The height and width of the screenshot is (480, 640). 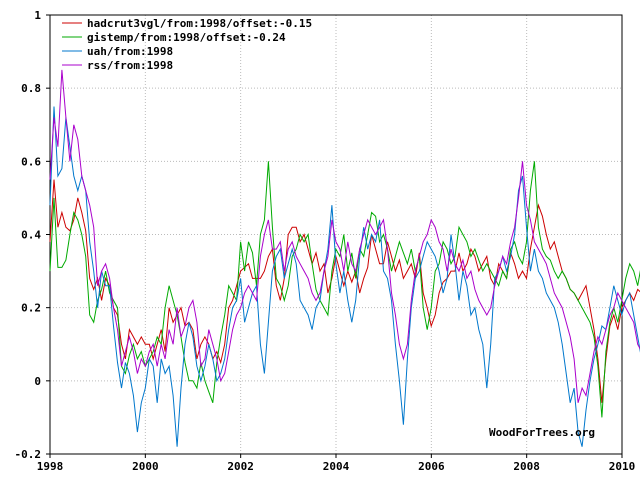 I want to click on credit-label: WoodForTrees.org, so click(x=542, y=432).